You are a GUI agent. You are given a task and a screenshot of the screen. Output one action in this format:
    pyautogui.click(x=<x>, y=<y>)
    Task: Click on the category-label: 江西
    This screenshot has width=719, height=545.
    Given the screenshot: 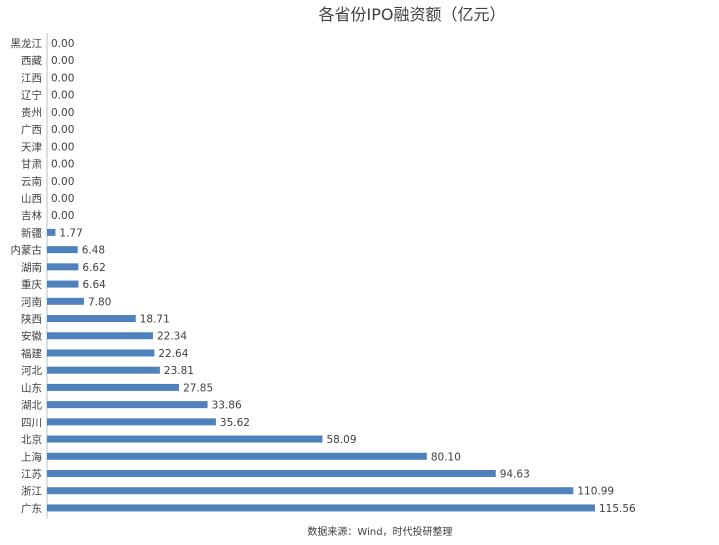 What is the action you would take?
    pyautogui.click(x=31, y=78)
    